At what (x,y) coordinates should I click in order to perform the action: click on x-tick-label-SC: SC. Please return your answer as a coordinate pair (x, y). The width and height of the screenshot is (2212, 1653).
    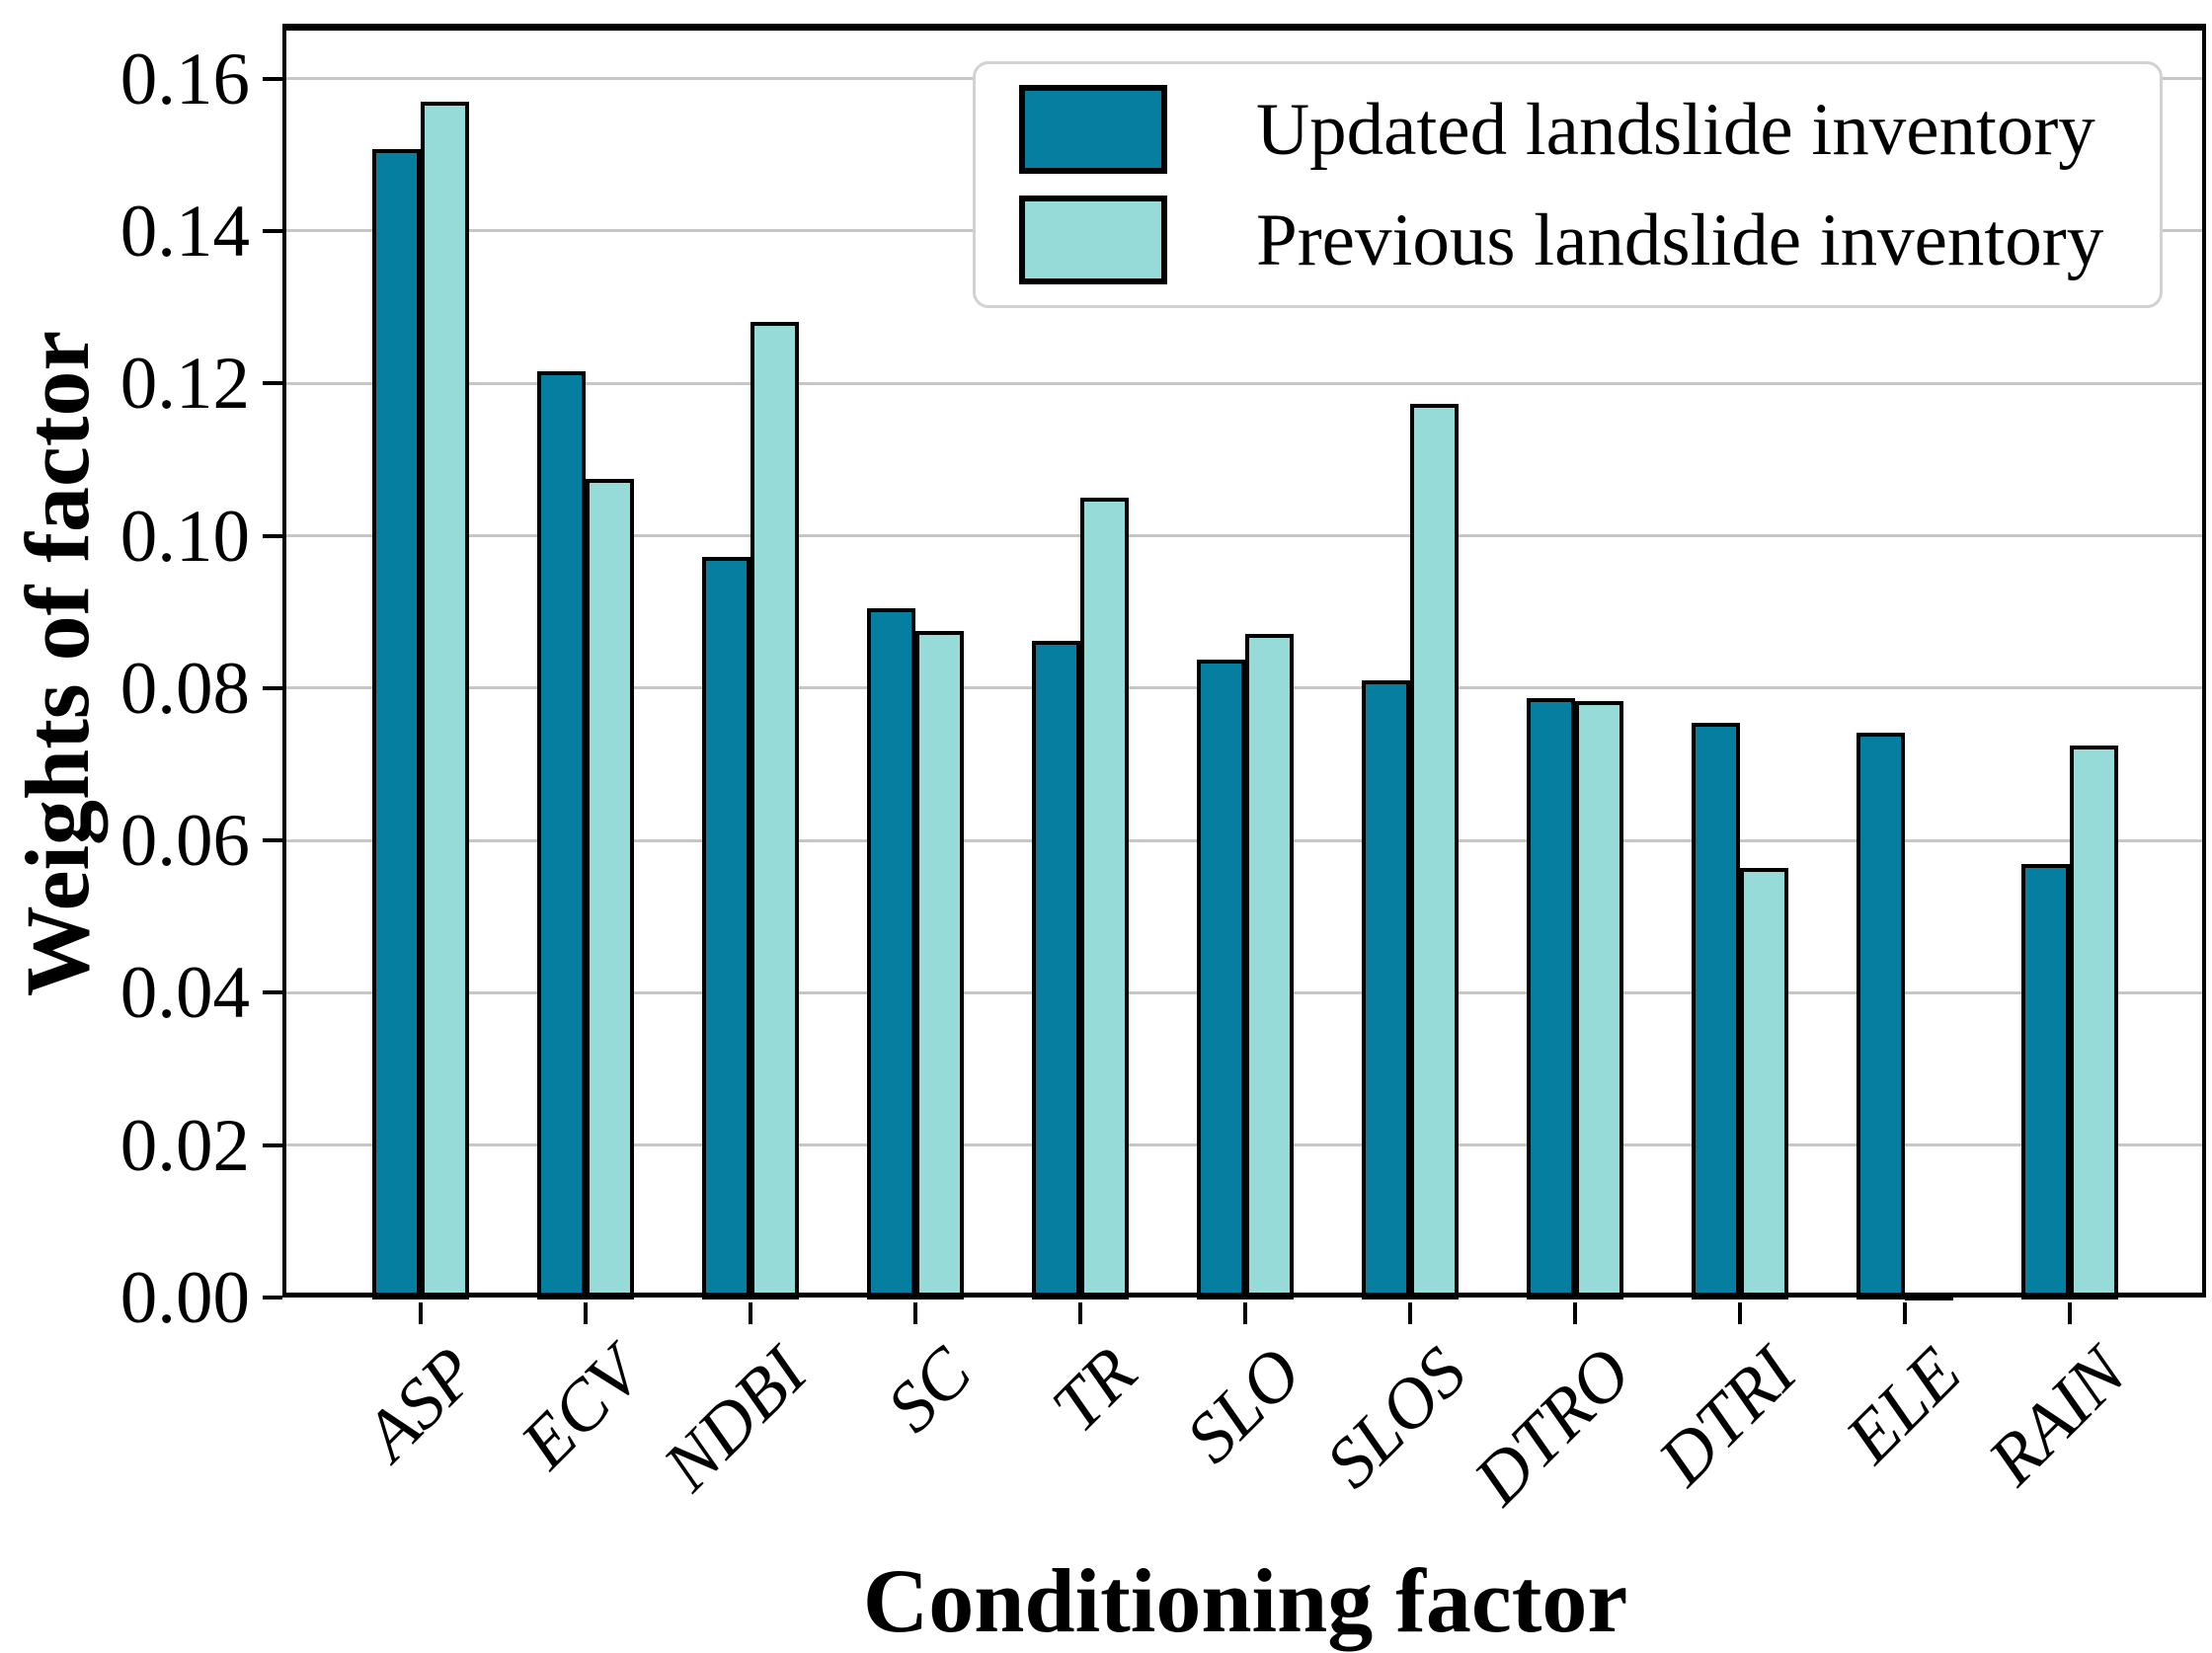
    Looking at the image, I should click on (929, 1390).